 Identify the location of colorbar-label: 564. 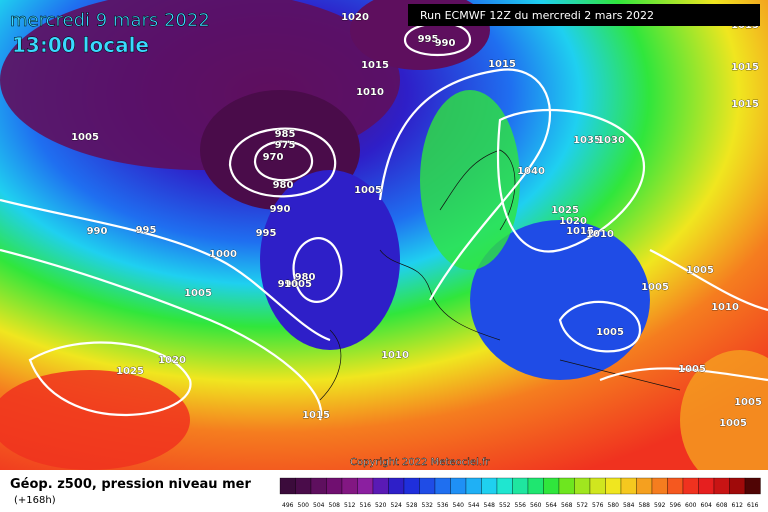
(552, 505).